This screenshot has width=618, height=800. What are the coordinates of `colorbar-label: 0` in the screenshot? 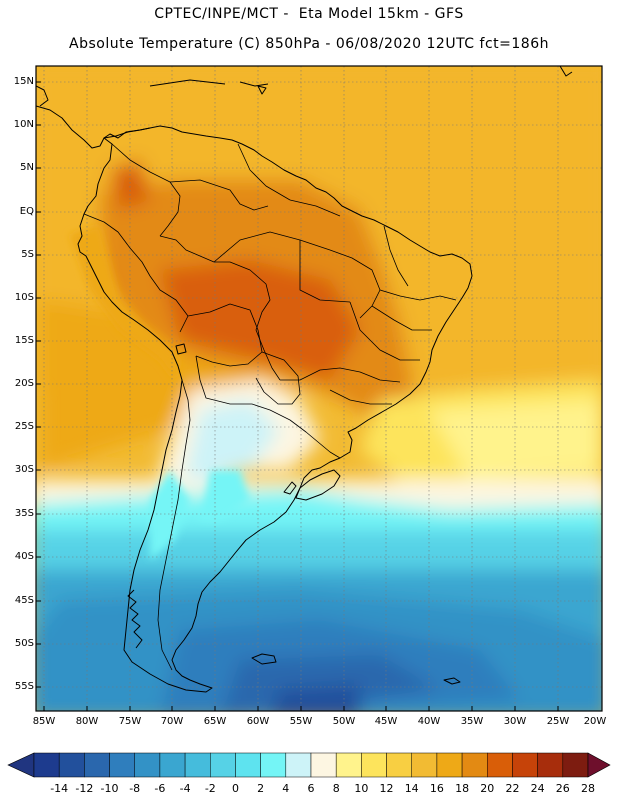 It's located at (235, 788).